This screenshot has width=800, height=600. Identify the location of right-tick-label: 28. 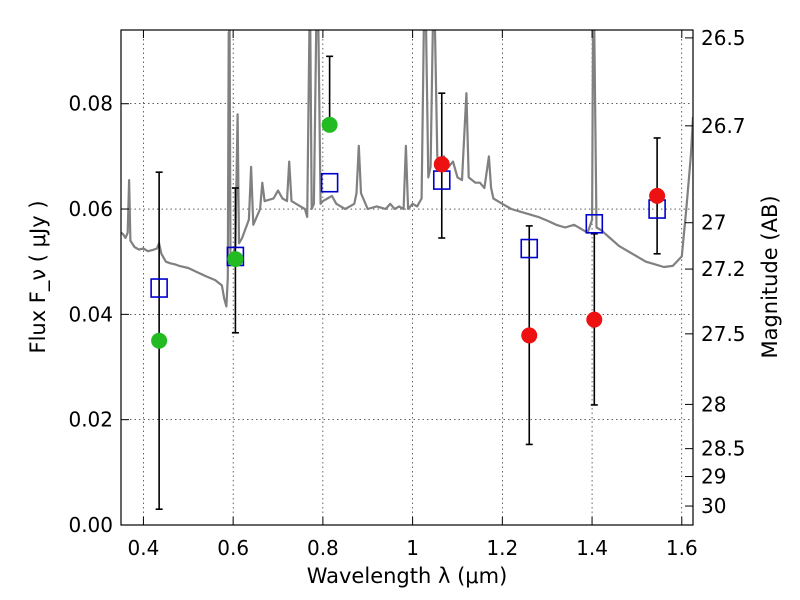
(713, 404).